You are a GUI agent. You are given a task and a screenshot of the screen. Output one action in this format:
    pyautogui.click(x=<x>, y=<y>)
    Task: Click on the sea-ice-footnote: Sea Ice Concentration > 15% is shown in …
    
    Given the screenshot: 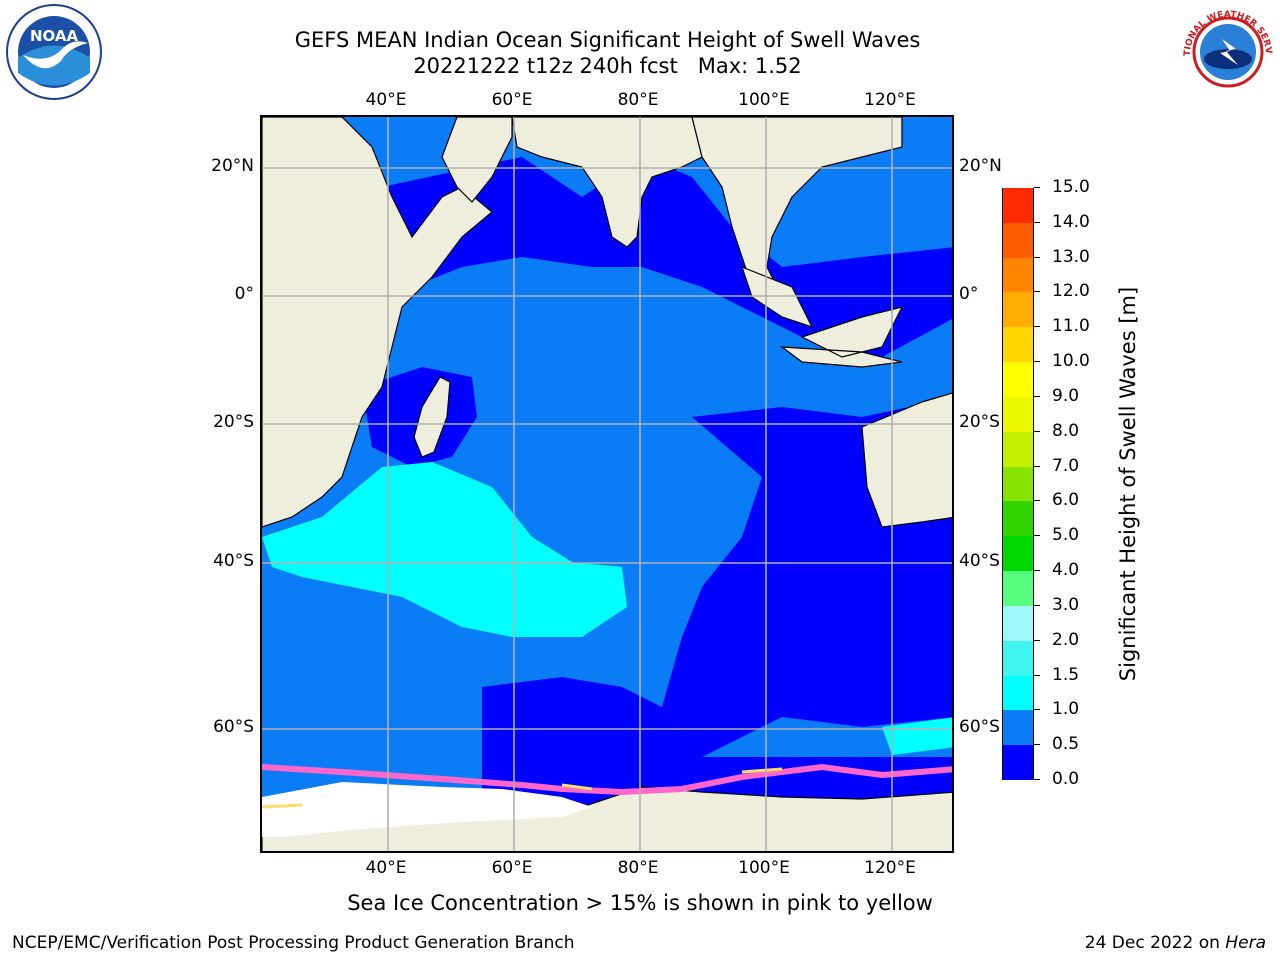 What is the action you would take?
    pyautogui.click(x=640, y=903)
    